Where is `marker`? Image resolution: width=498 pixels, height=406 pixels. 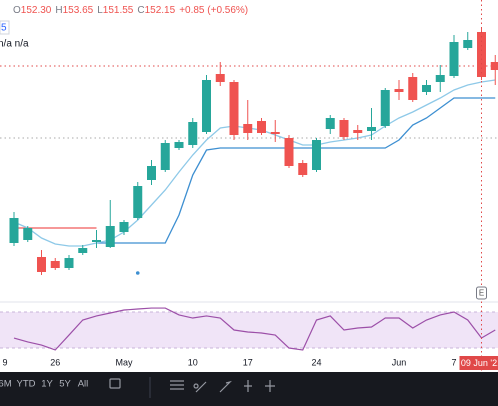
marker is located at coordinates (137, 273).